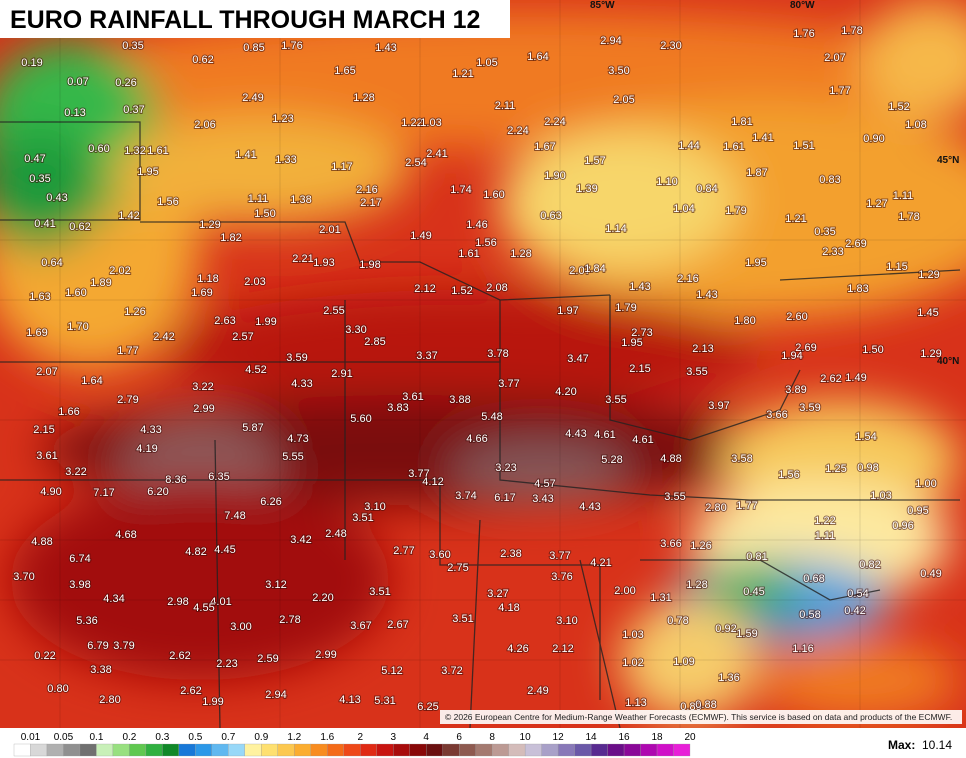 The image size is (966, 758). Describe the element at coordinates (579, 271) in the screenshot. I see `rainfall-label: 2.07` at that location.